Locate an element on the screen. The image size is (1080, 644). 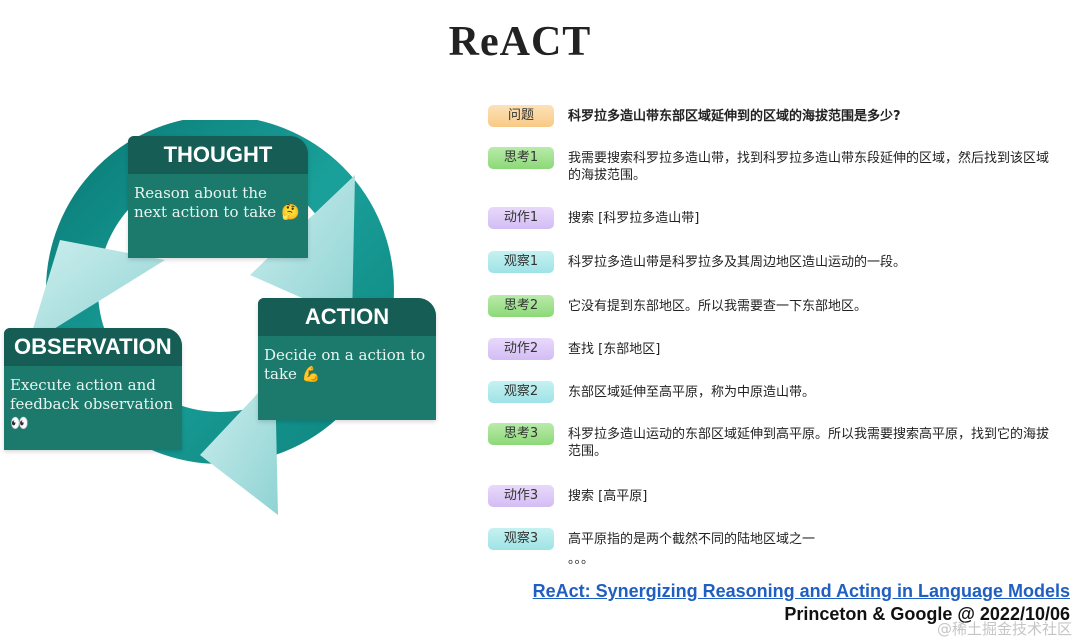
step-text: 搜索 [科罗拉多造山带] is located at coordinates (634, 218).